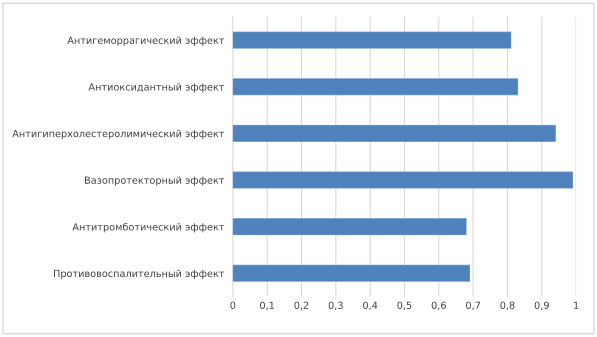 The image size is (597, 337). What do you see at coordinates (576, 305) in the screenshot?
I see `x-tick-label: 1` at bounding box center [576, 305].